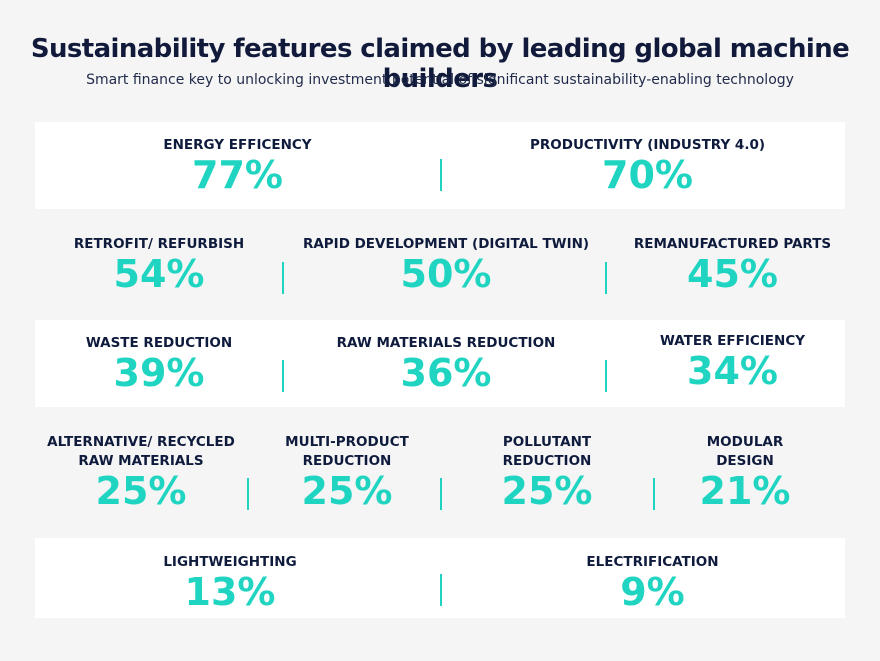  What do you see at coordinates (237, 175) in the screenshot?
I see `stat-value: 77%` at bounding box center [237, 175].